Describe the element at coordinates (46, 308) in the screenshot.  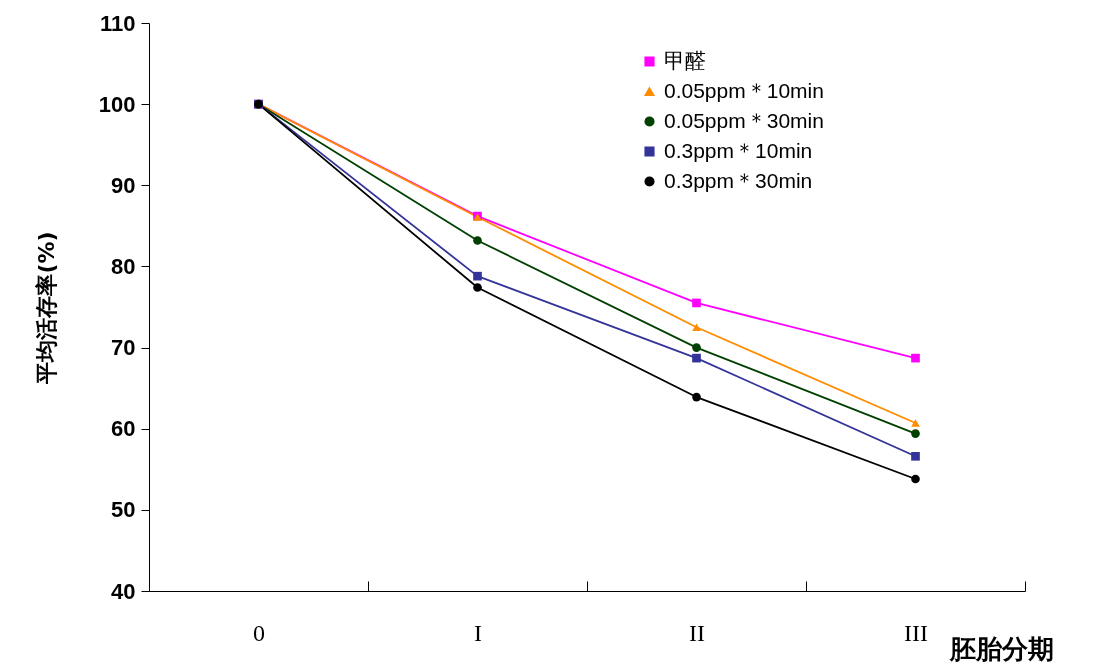
I see `y-axis-title: 平均活存率(%)` at that location.